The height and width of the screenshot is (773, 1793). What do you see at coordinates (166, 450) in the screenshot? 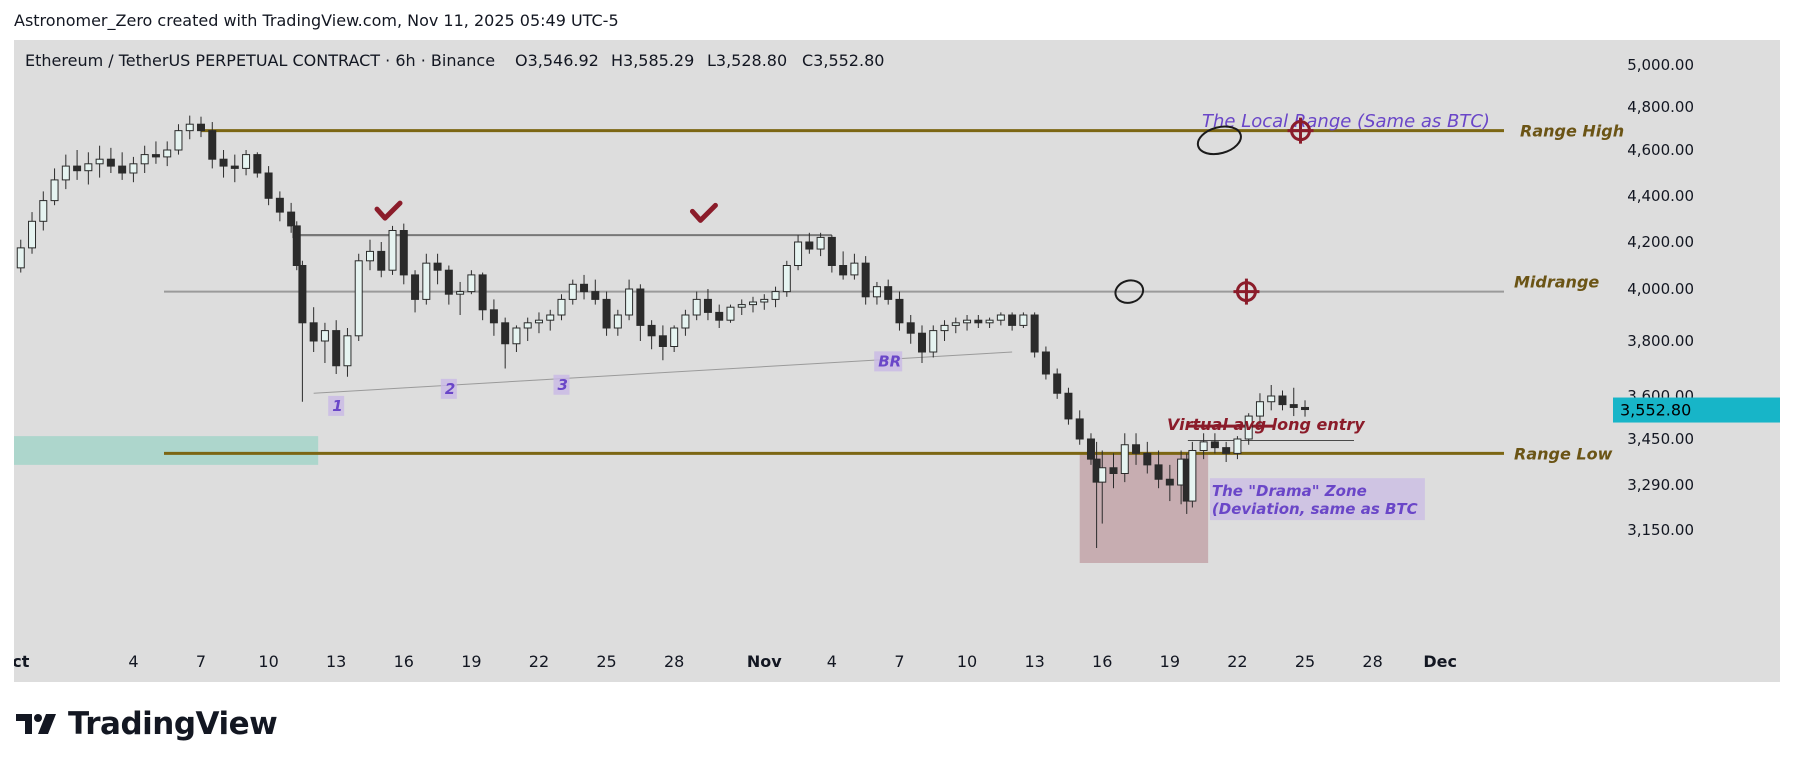
I see `teal-support-zone` at bounding box center [166, 450].